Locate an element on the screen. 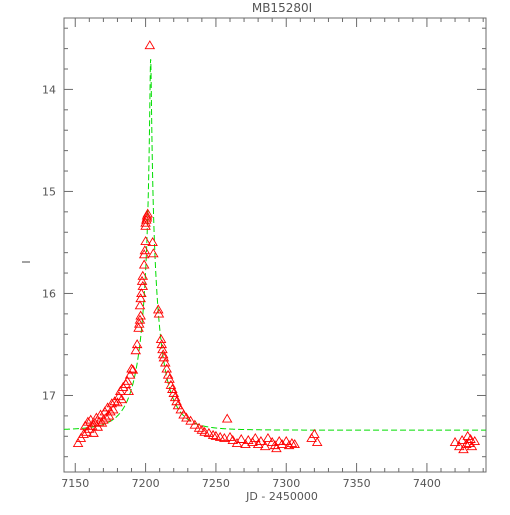 This screenshot has height=515, width=510. x-tick-label: 7300 is located at coordinates (286, 483).